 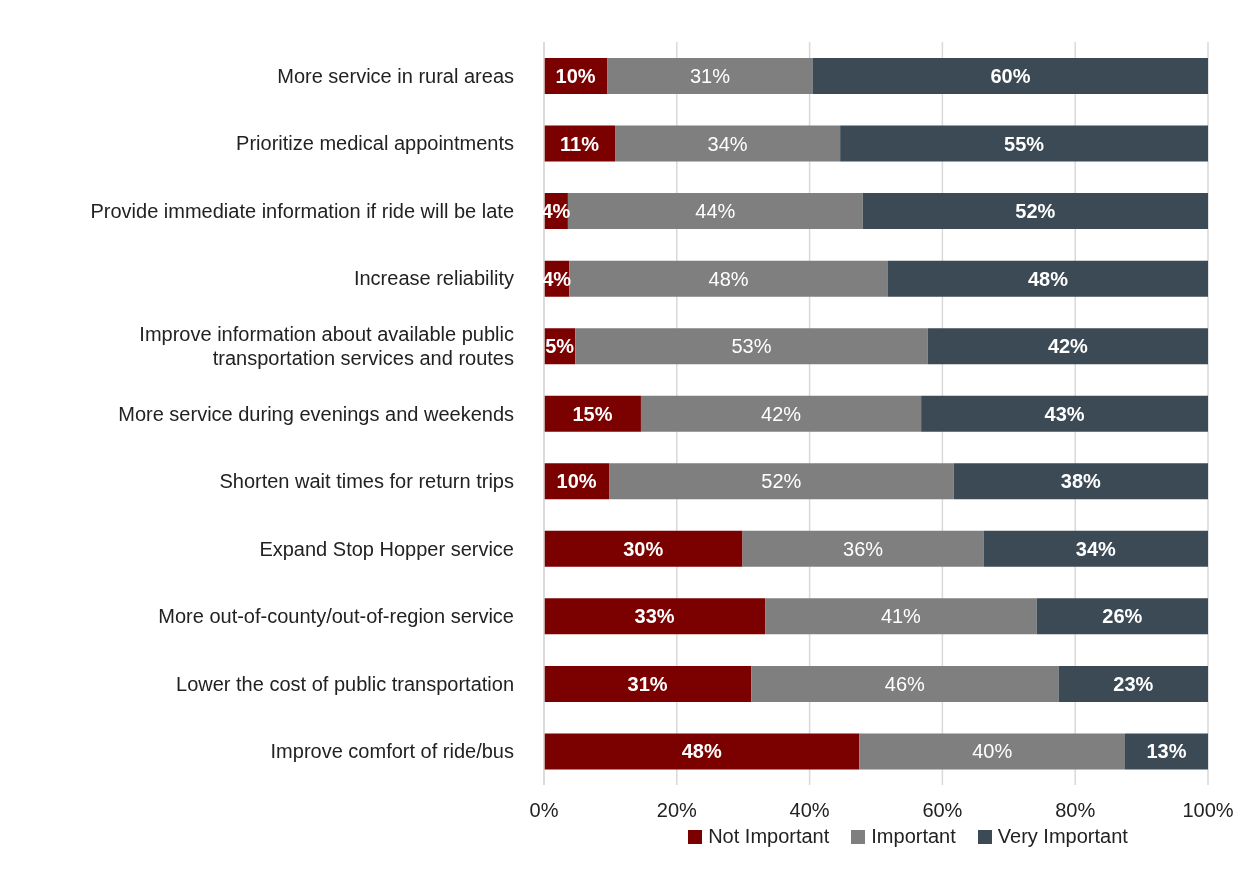 I want to click on data-label: 46%, so click(x=905, y=683).